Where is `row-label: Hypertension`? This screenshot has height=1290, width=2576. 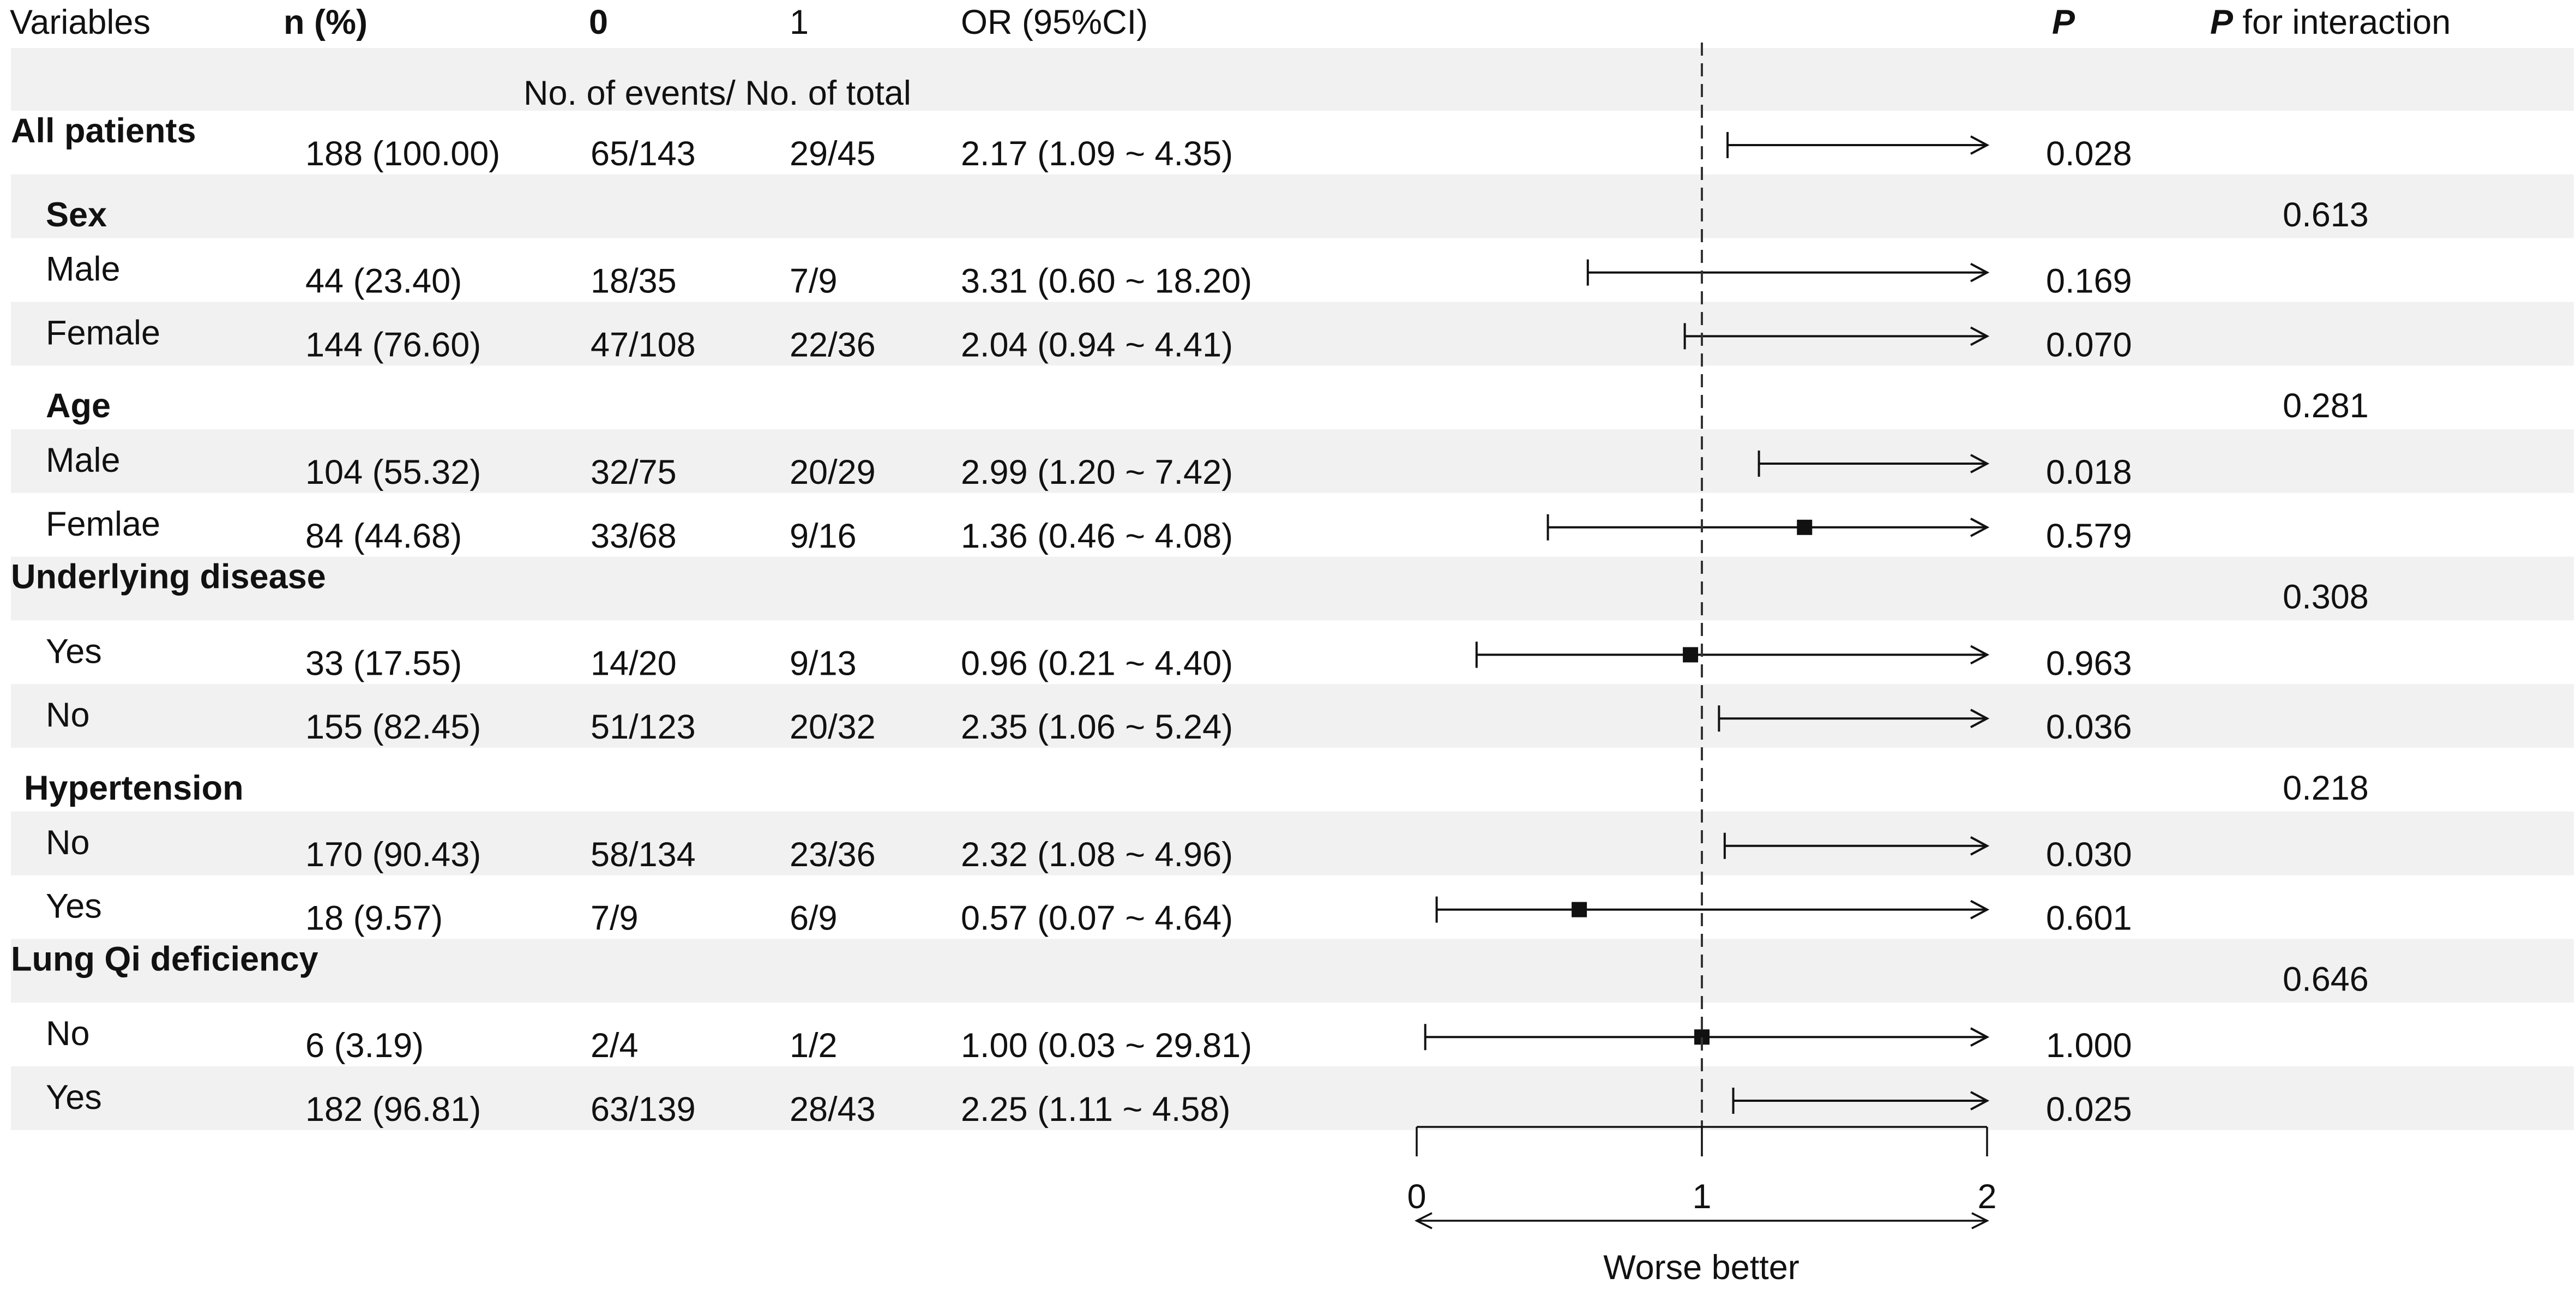
row-label: Hypertension is located at coordinates (134, 788).